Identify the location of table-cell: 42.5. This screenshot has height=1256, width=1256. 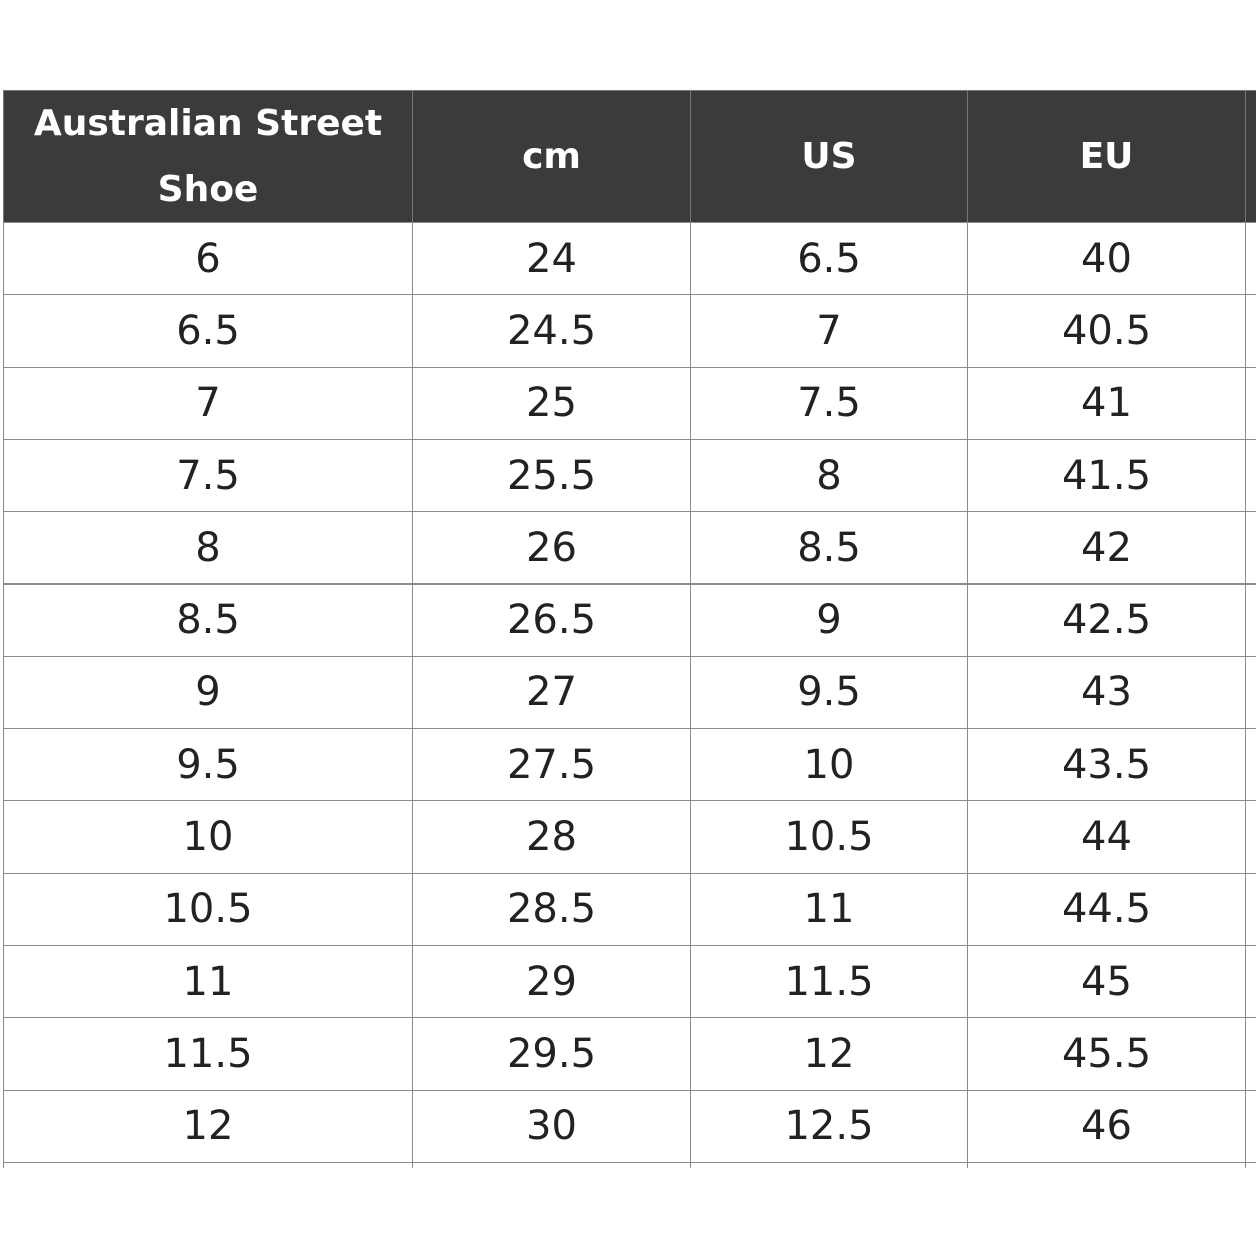
(1106, 620).